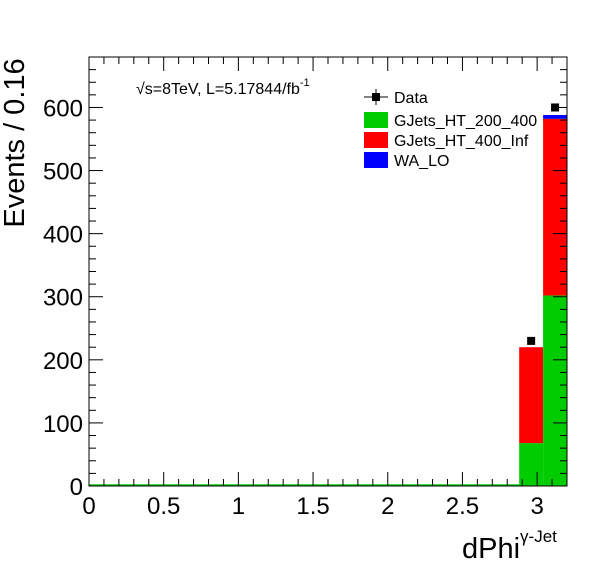  I want to click on luminosity-text: s=8TeV, L=5.17844/fb, so click(222, 89).